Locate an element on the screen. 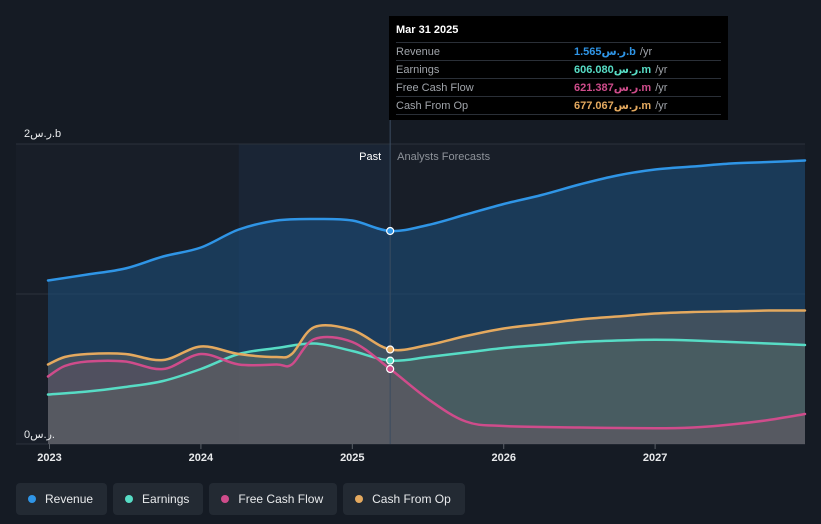 This screenshot has width=821, height=524. x-axis-ticks: 2023 2024 2025 2026 2027 is located at coordinates (352, 454).